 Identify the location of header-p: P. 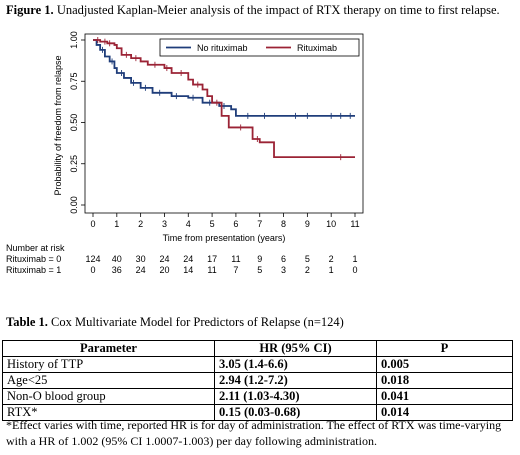
(444, 348).